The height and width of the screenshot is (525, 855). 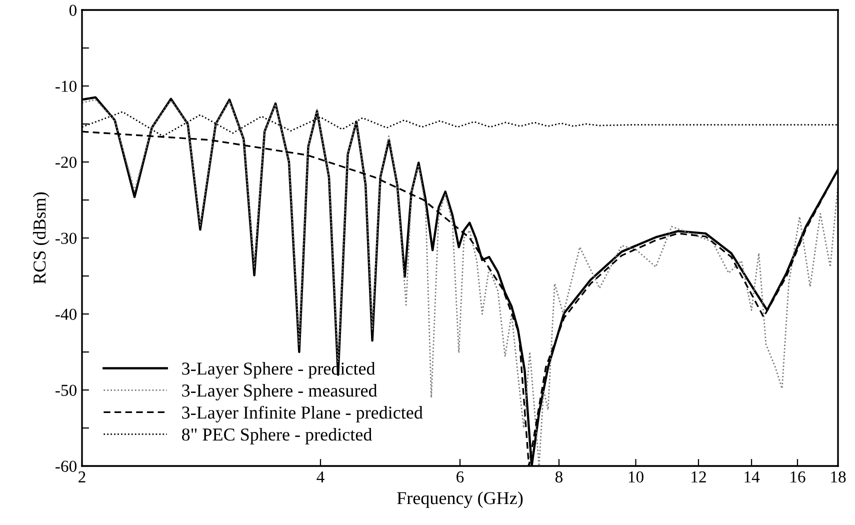 I want to click on x-tick-label: 14, so click(x=752, y=476).